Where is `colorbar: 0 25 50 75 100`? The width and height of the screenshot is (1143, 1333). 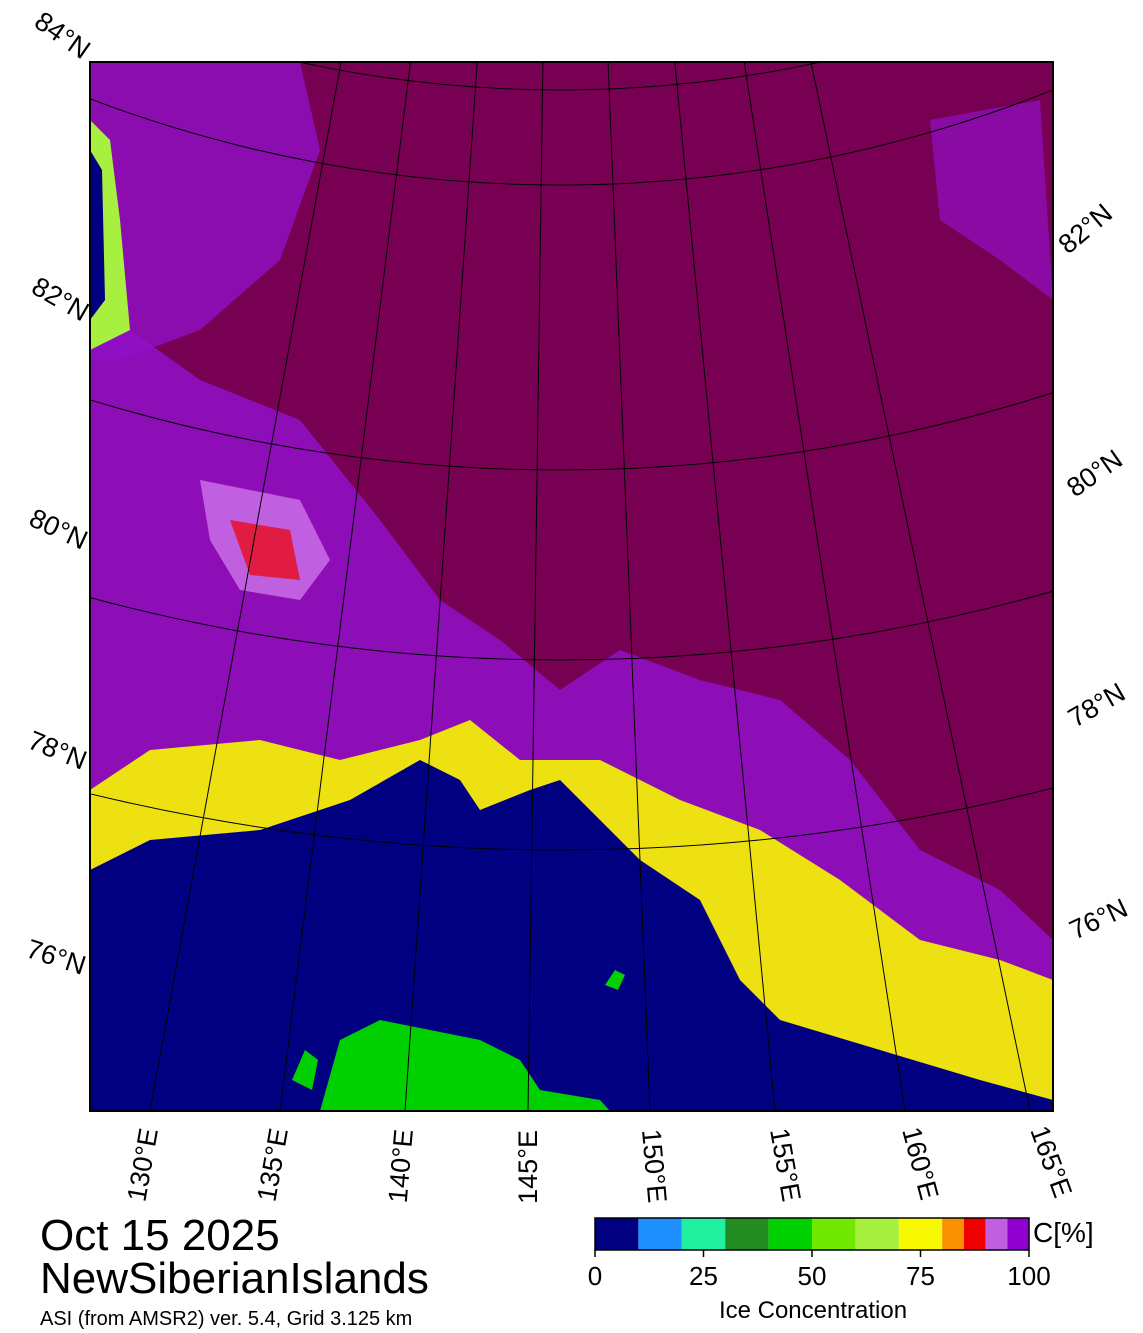 colorbar: 0 25 50 75 100 is located at coordinates (819, 1254).